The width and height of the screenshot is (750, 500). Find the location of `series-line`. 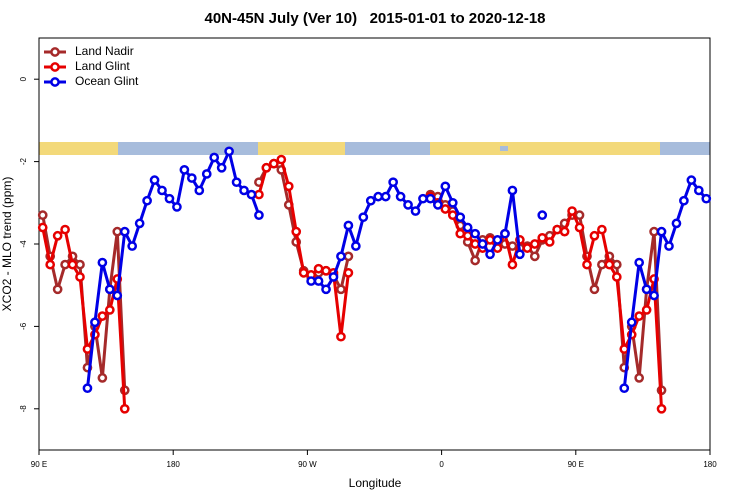

series-line is located at coordinates (84, 318).